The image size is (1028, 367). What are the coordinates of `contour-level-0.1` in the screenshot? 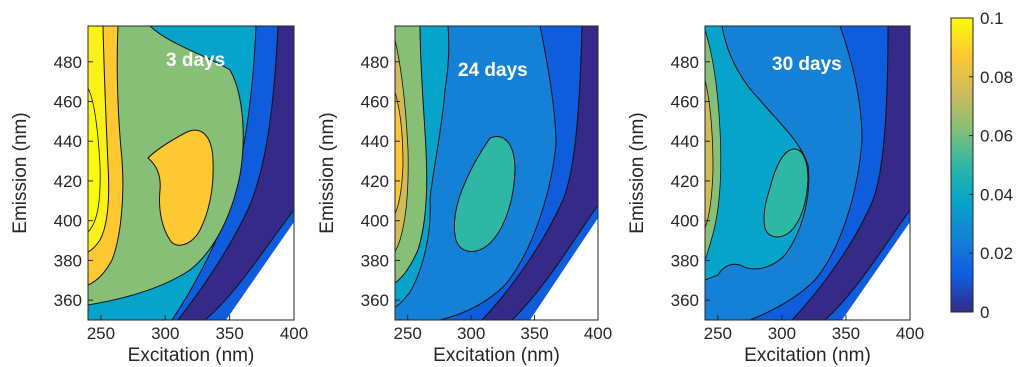 It's located at (94, 160).